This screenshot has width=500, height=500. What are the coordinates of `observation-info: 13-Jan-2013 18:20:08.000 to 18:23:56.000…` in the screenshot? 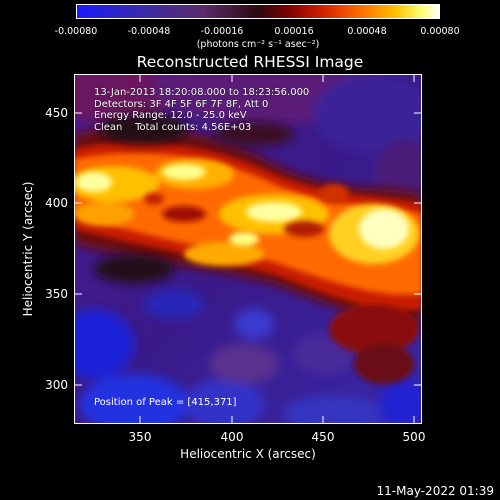 It's located at (201, 110).